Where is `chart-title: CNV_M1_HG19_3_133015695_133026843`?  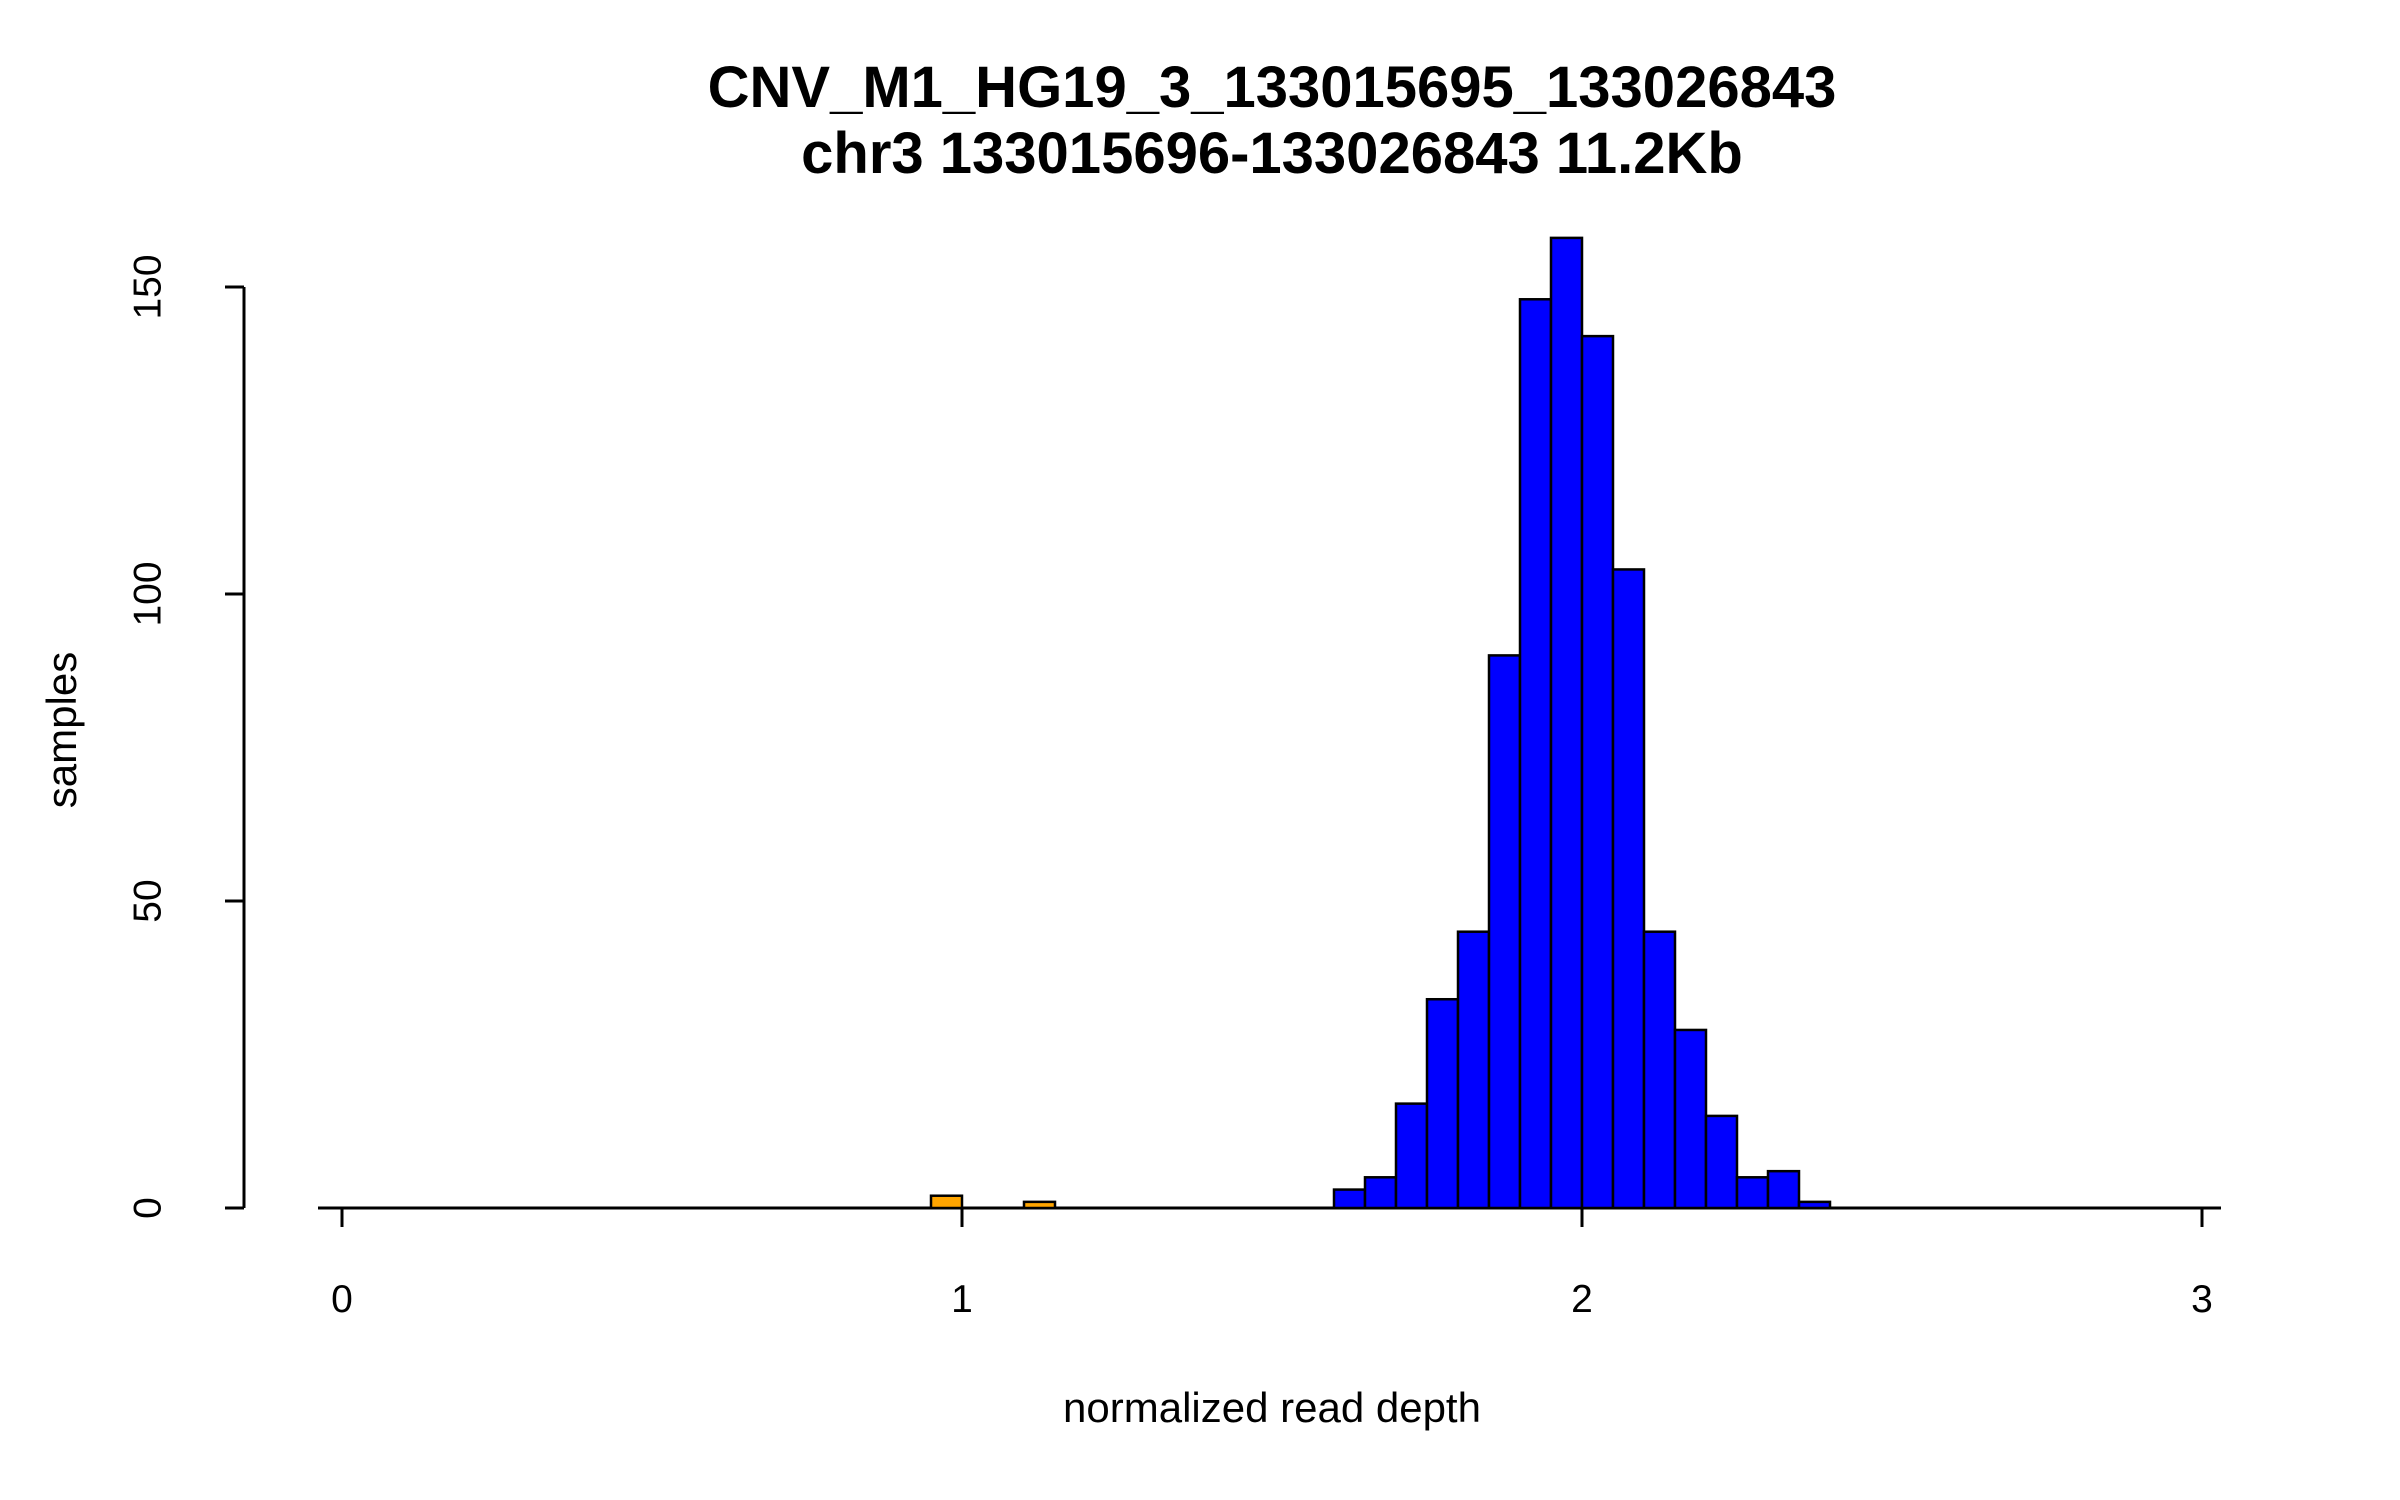
chart-title: CNV_M1_HG19_3_133015695_133026843 is located at coordinates (1272, 87).